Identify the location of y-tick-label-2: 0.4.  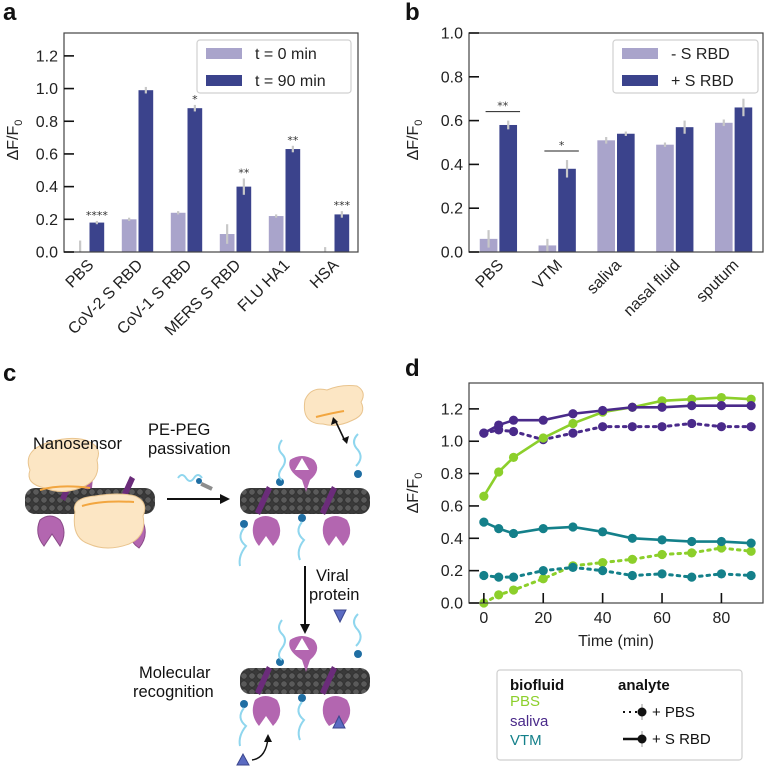
(47, 187).